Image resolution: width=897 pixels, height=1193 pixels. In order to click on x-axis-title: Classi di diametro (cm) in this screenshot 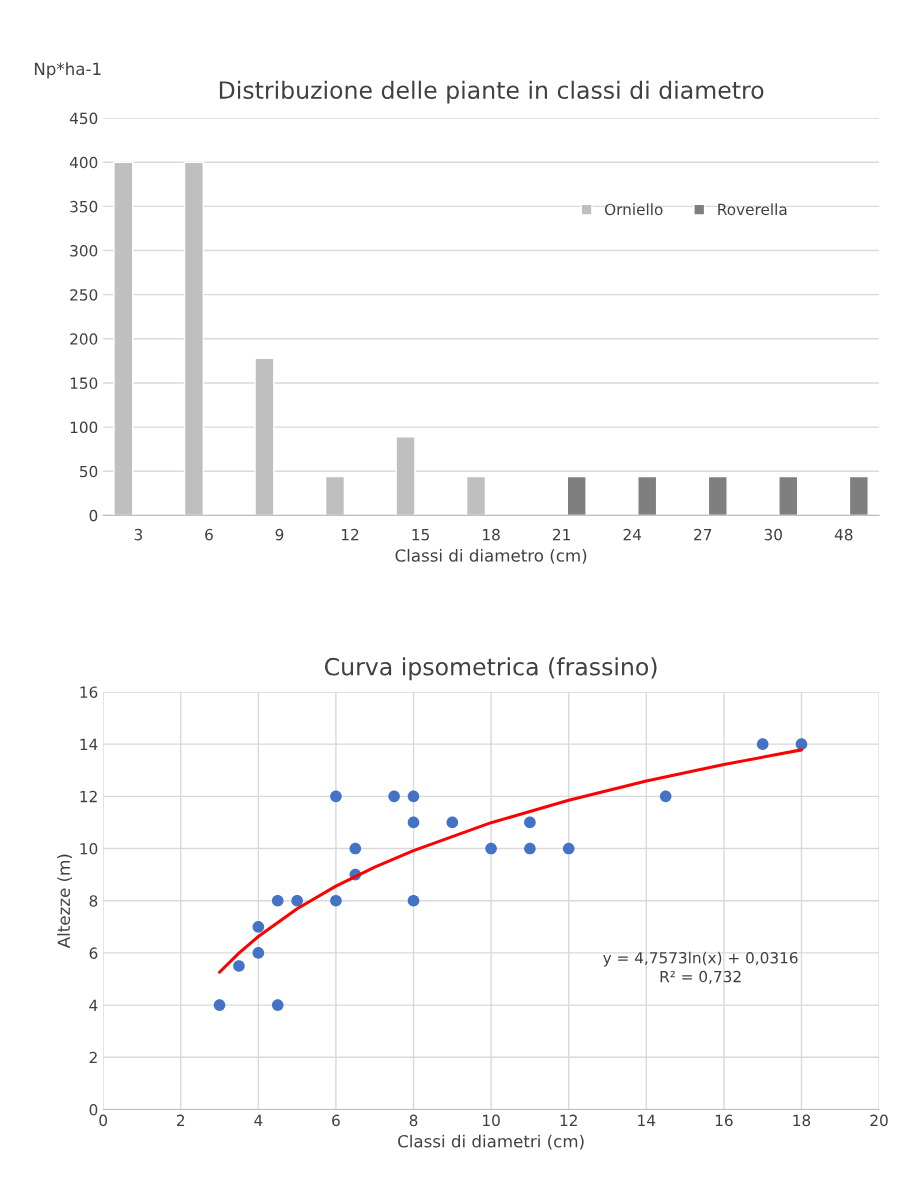, I will do `click(491, 556)`.